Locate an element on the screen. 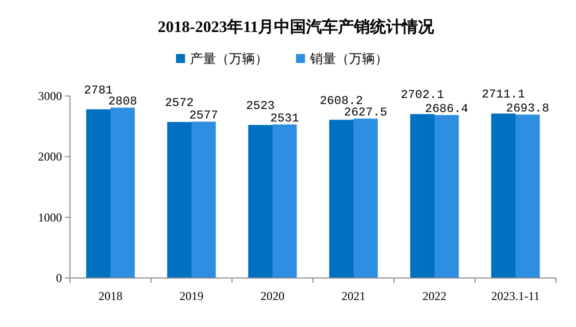 Image resolution: width=576 pixels, height=327 pixels. data-label: 2577 is located at coordinates (203, 115).